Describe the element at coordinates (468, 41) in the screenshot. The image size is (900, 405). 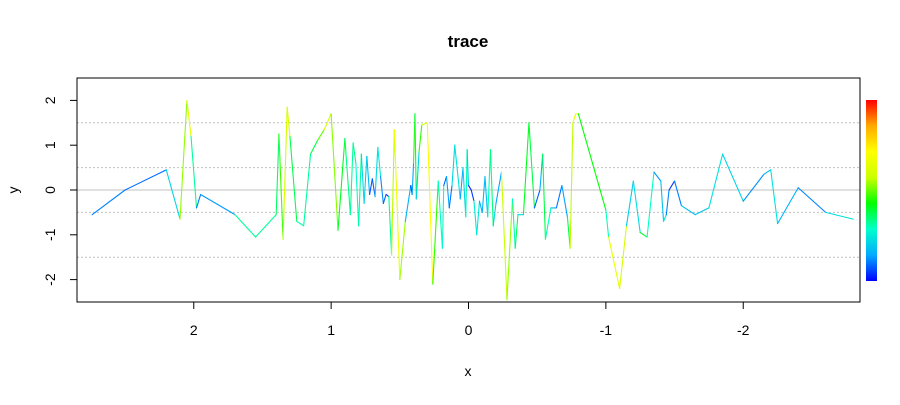
I see `chart-title: trace` at that location.